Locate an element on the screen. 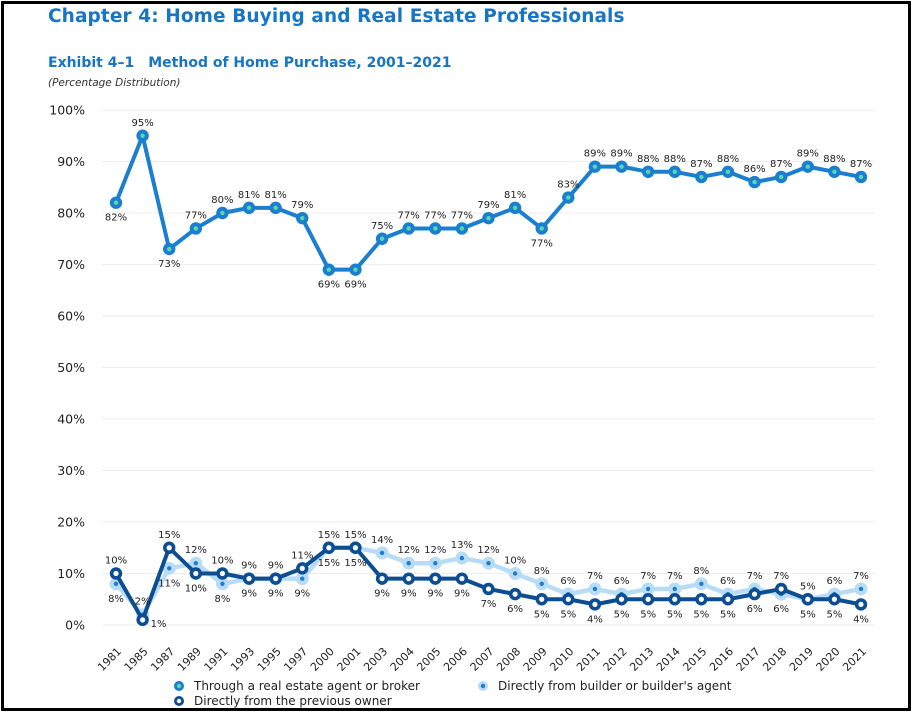  data-label-owner: 1% is located at coordinates (159, 624).